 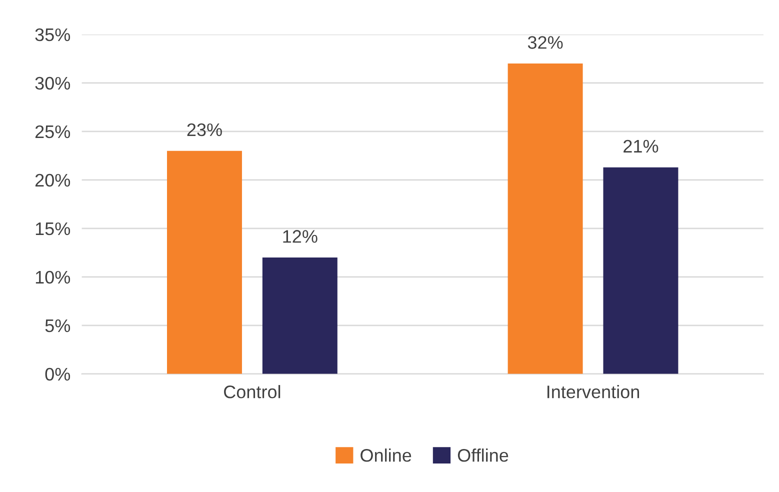 I want to click on y-tick-label: 20%, so click(x=52, y=180).